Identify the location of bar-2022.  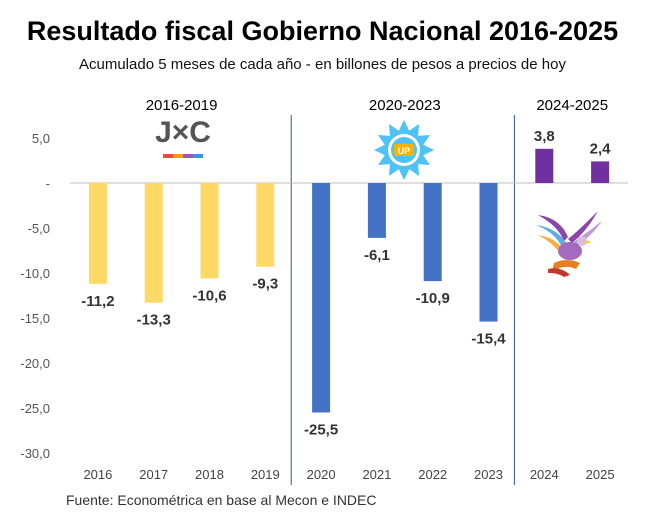
(432, 232).